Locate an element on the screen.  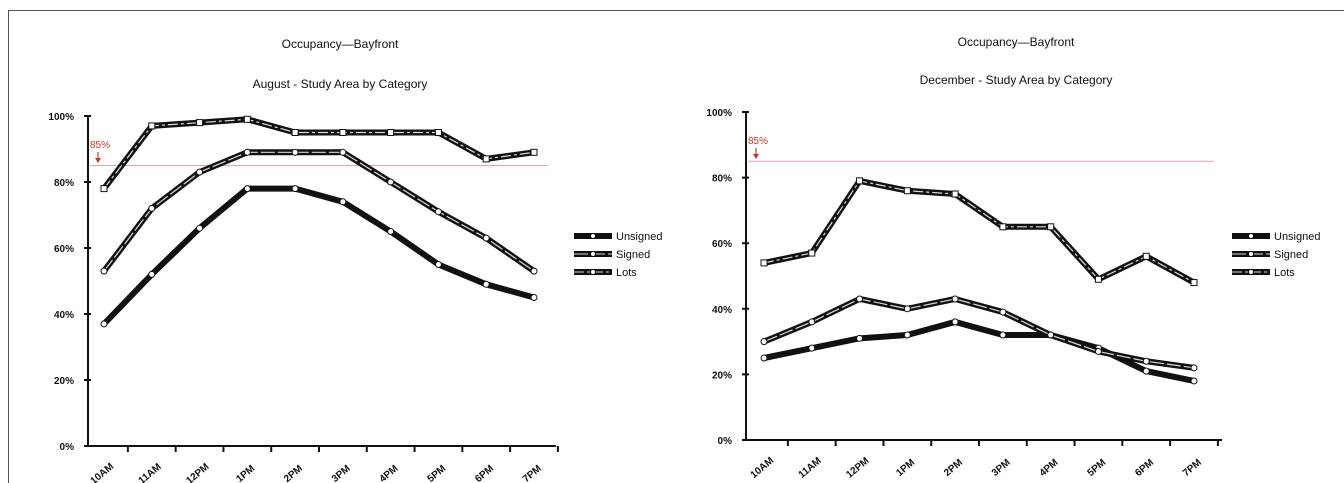
series-line-highlight-lots is located at coordinates (319, 153).